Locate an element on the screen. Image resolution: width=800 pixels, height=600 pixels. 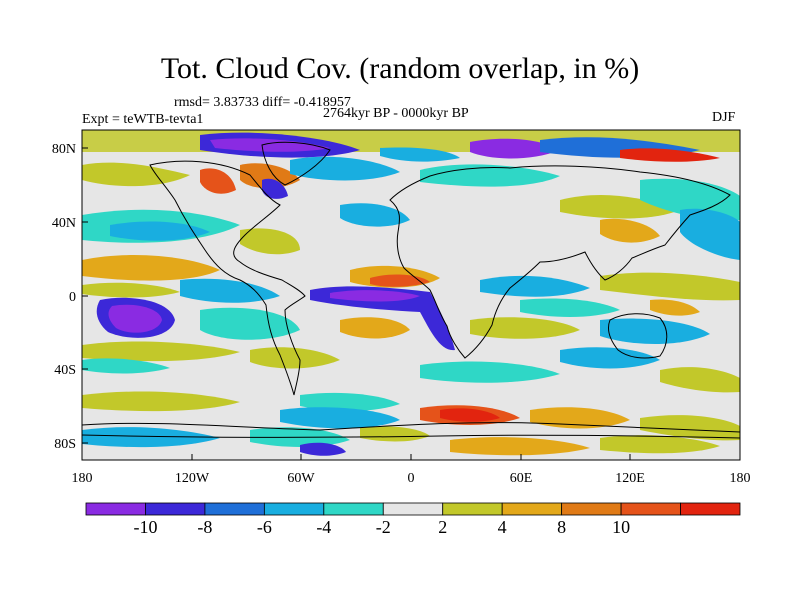
lat-tick-label: 0 is located at coordinates (72, 297).